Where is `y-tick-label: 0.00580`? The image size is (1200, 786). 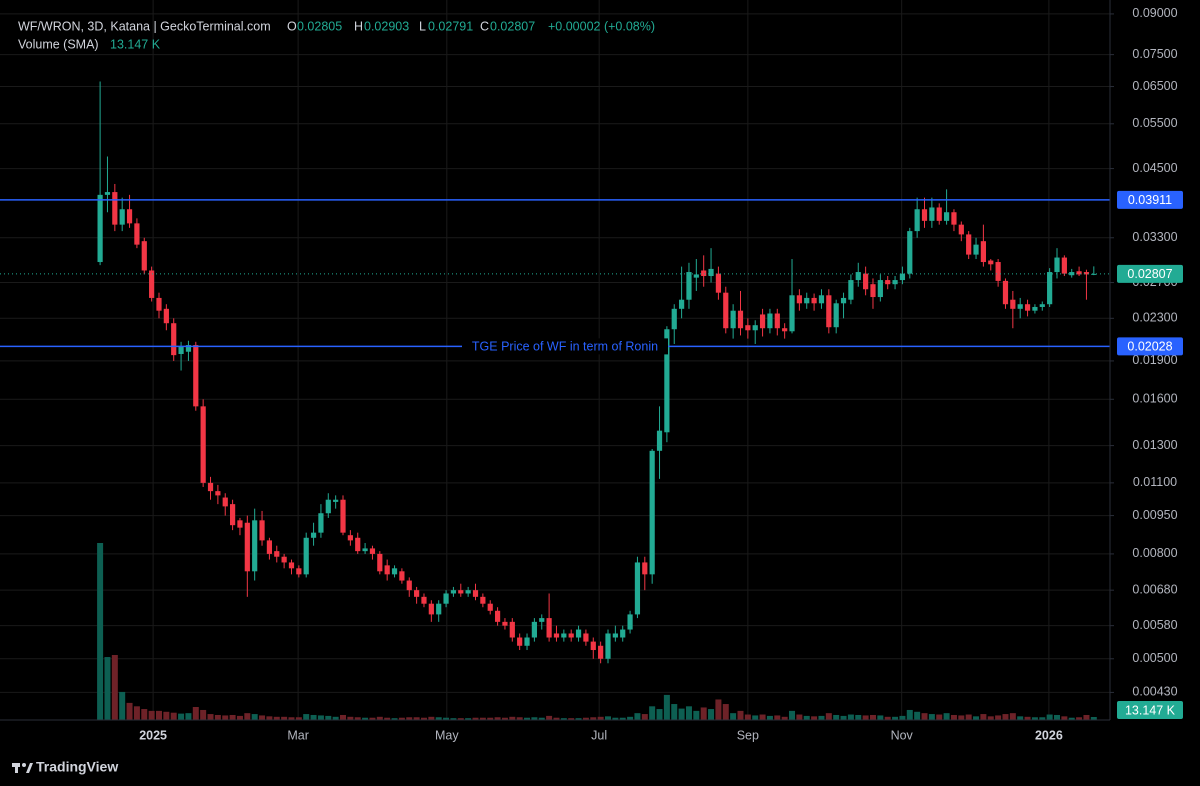 y-tick-label: 0.00580 is located at coordinates (1154, 625).